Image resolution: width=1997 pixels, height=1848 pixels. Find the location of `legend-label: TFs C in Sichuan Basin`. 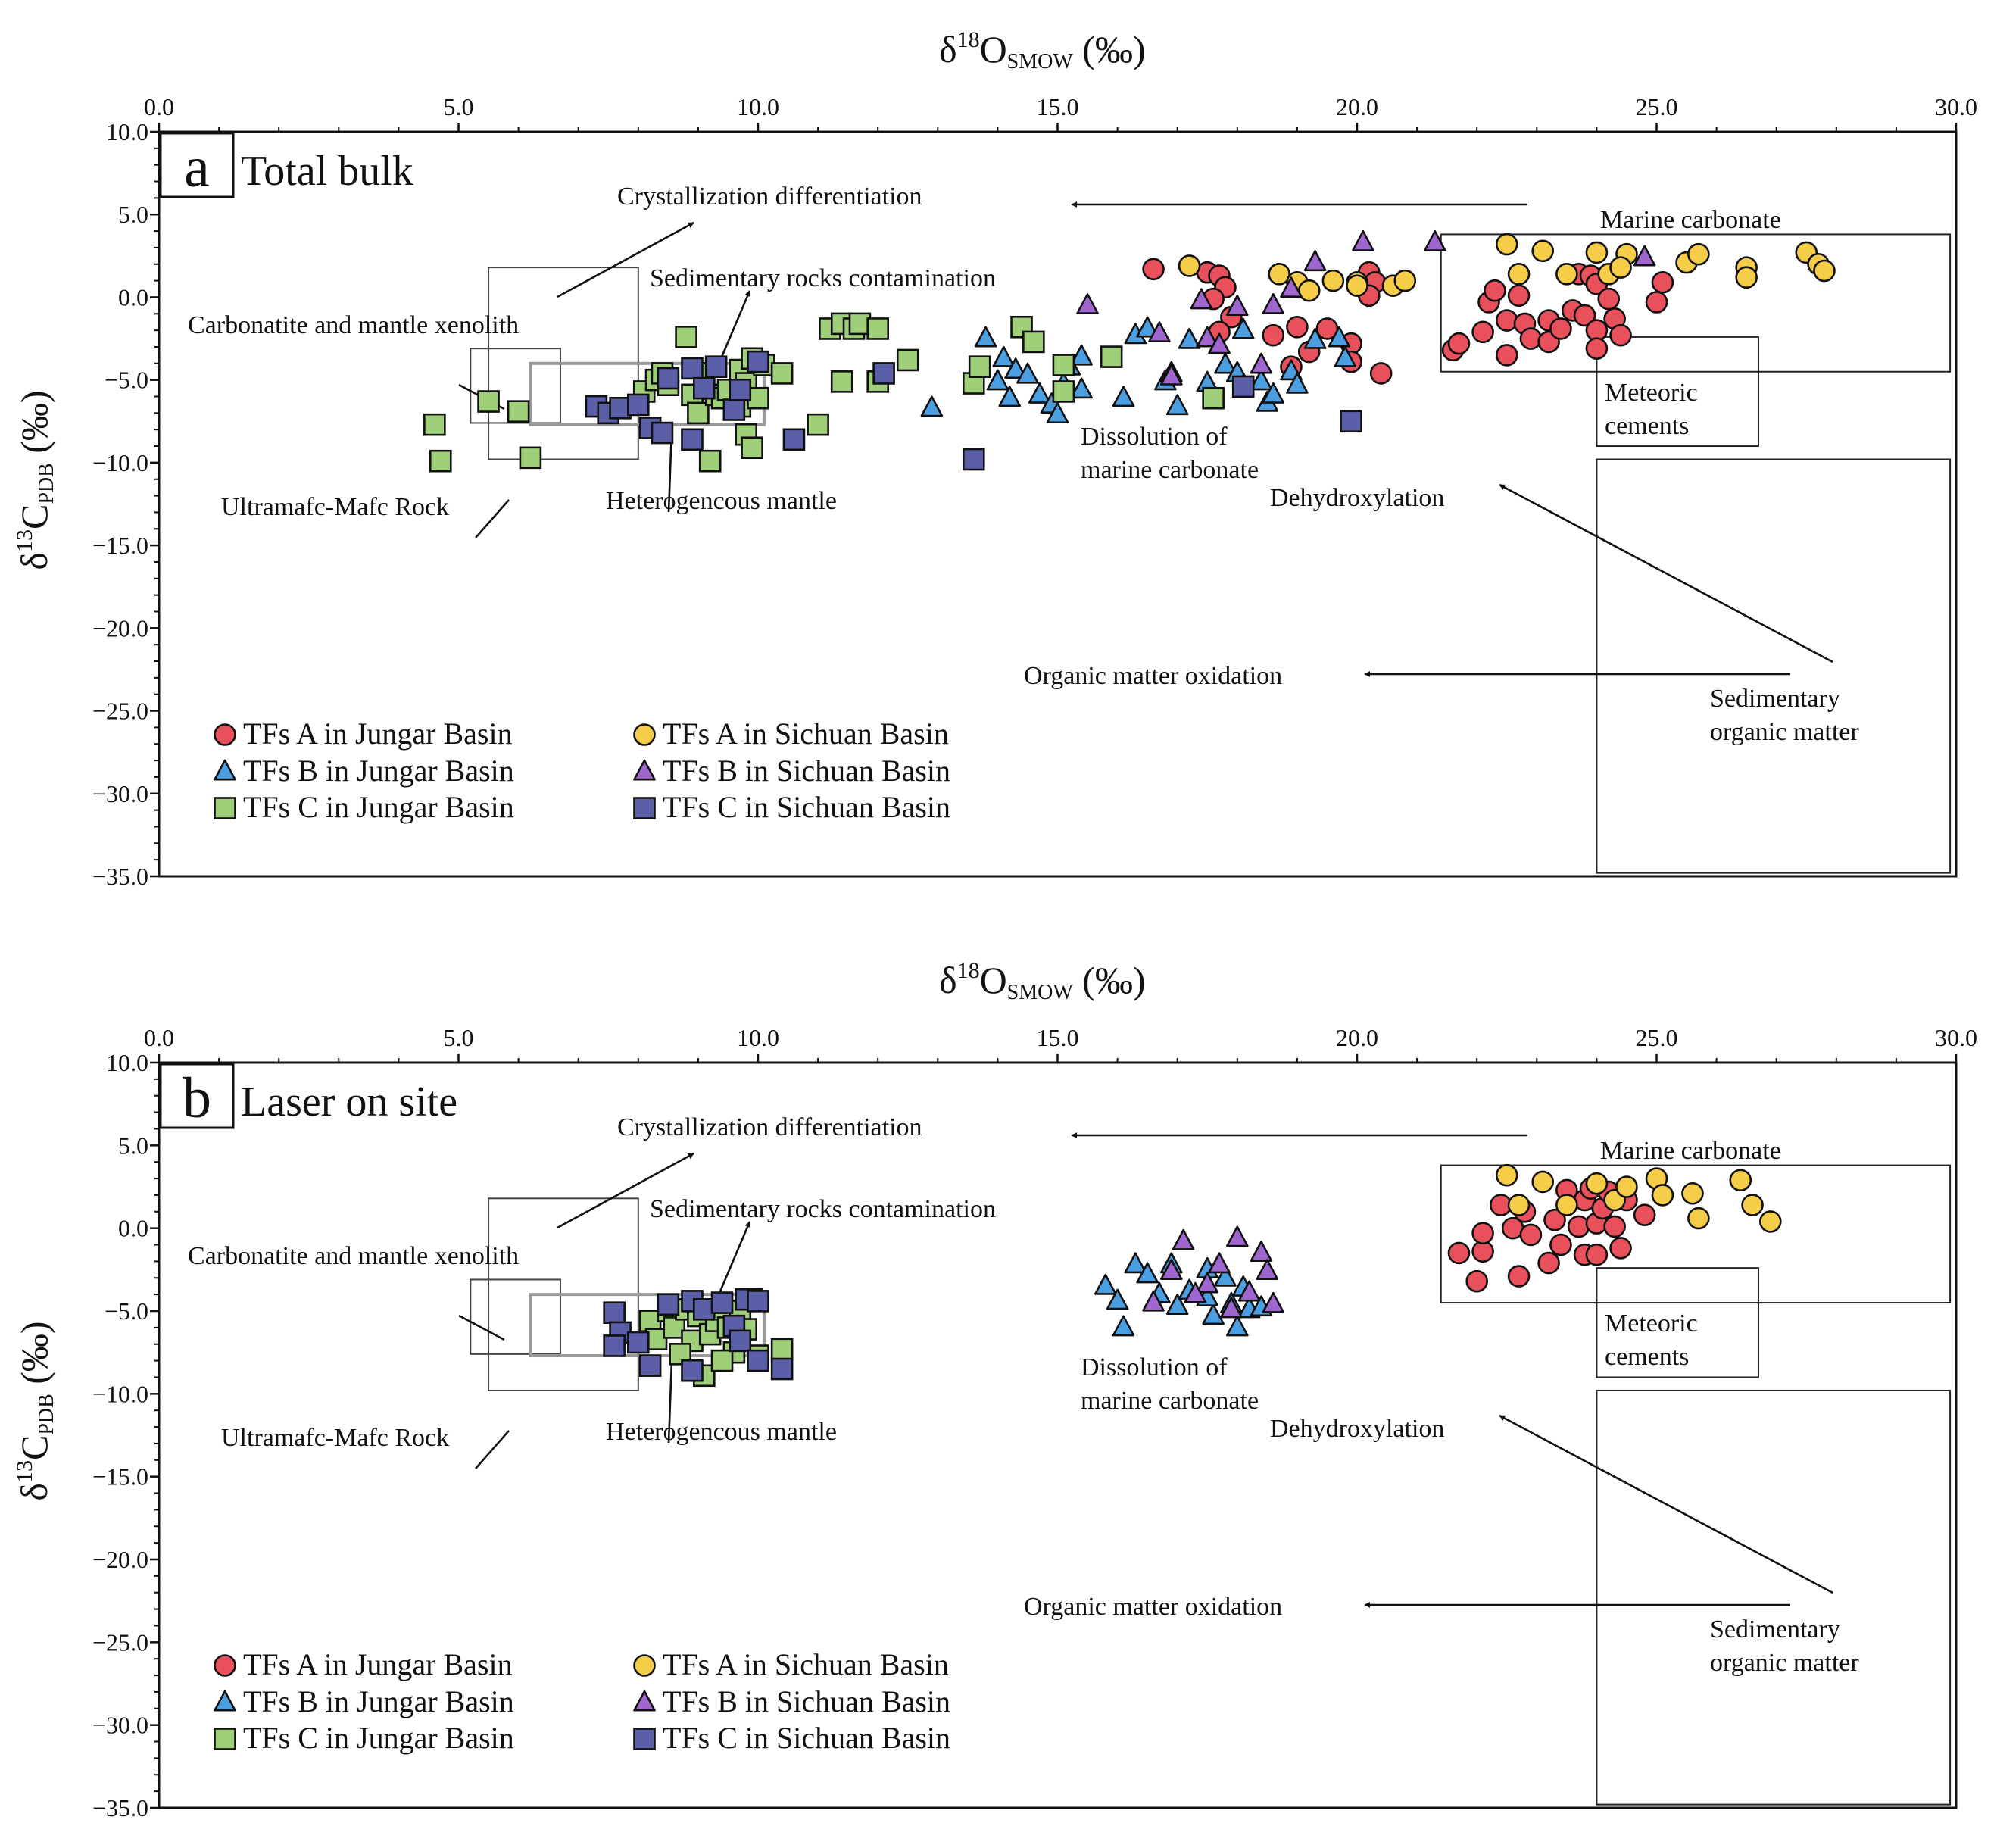

legend-label: TFs C in Sichuan Basin is located at coordinates (807, 807).